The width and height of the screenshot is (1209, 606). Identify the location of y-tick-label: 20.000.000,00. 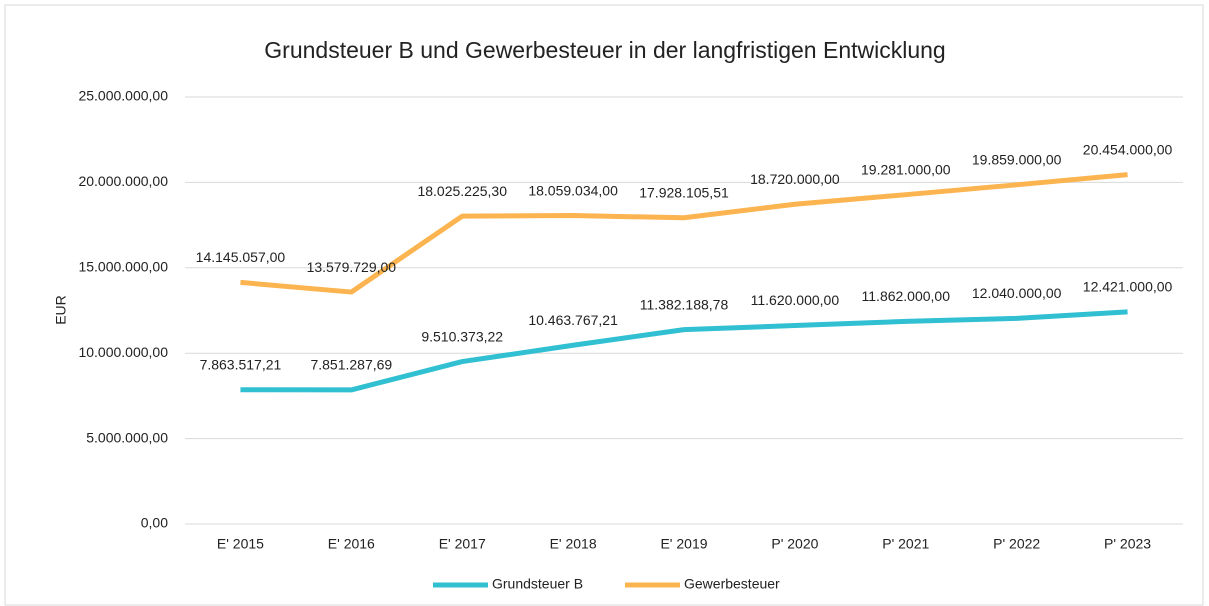
(123, 181).